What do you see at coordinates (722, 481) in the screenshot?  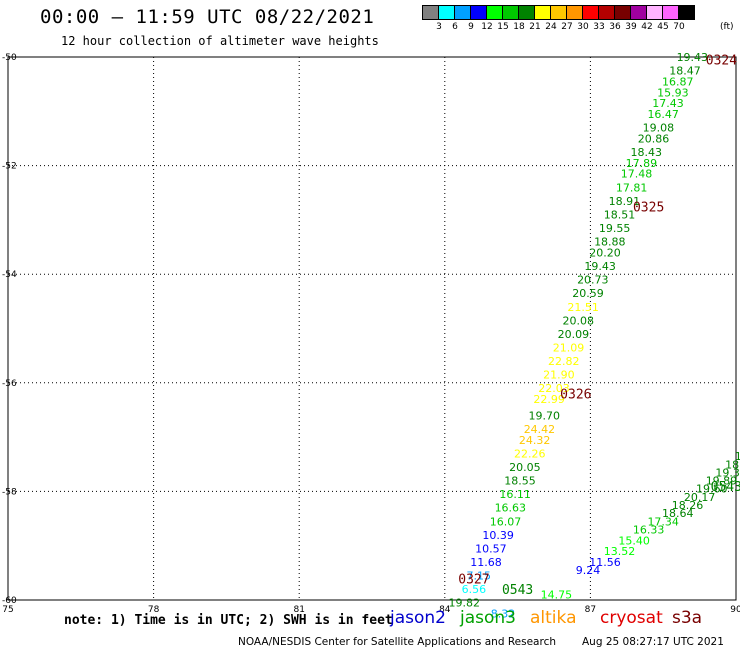 I see `wave-height-value: 19.89` at bounding box center [722, 481].